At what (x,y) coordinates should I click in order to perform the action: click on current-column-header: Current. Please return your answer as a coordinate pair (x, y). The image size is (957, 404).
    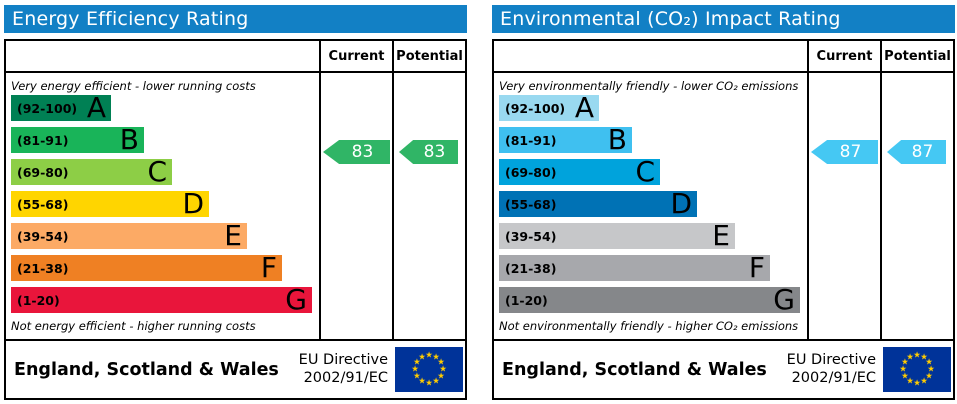
    Looking at the image, I should click on (843, 56).